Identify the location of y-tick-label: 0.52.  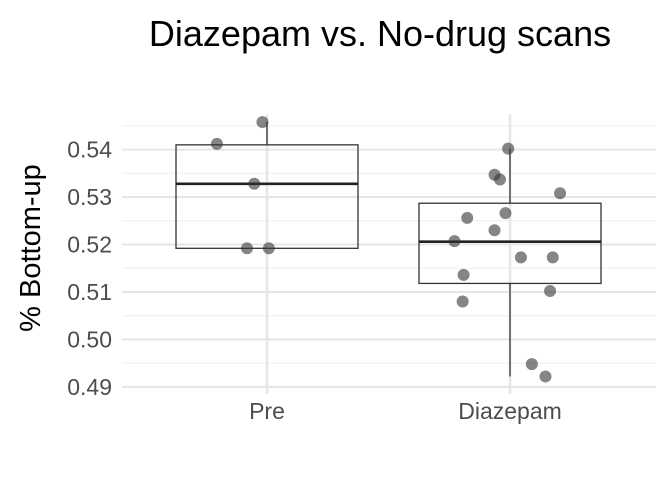
(89, 245).